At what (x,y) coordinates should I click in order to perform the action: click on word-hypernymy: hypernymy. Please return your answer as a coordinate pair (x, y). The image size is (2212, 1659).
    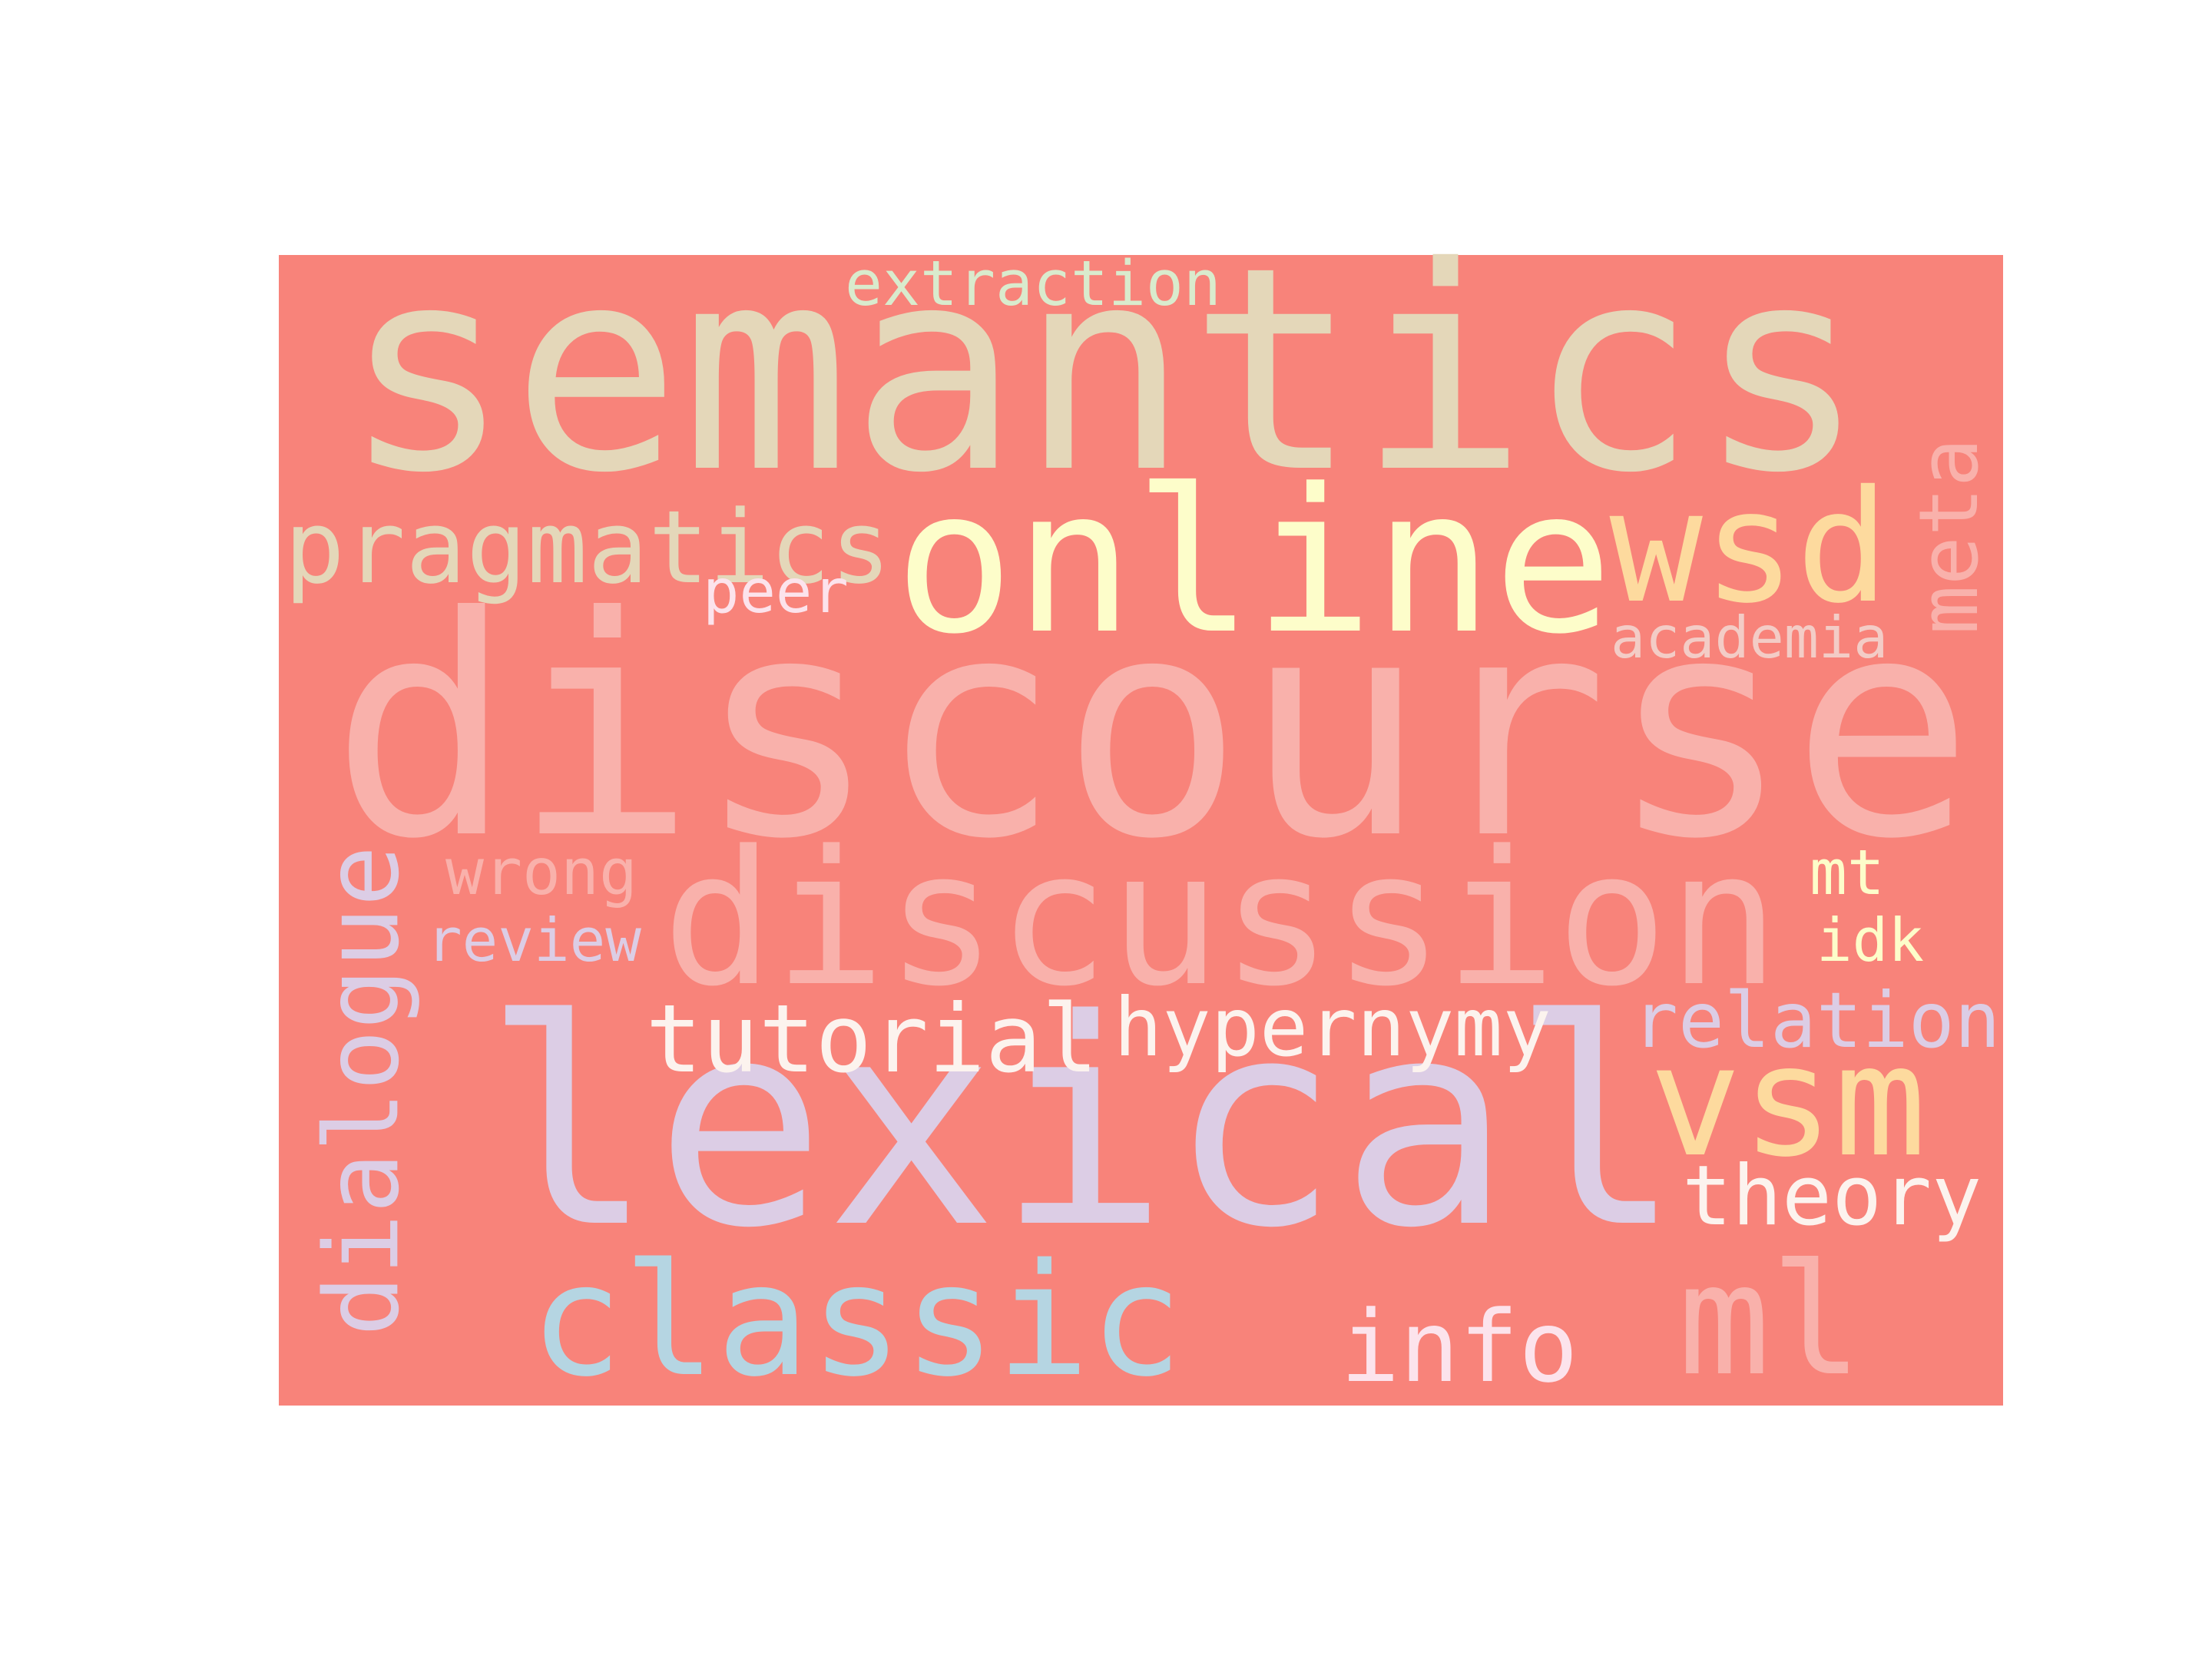
    Looking at the image, I should click on (1332, 1027).